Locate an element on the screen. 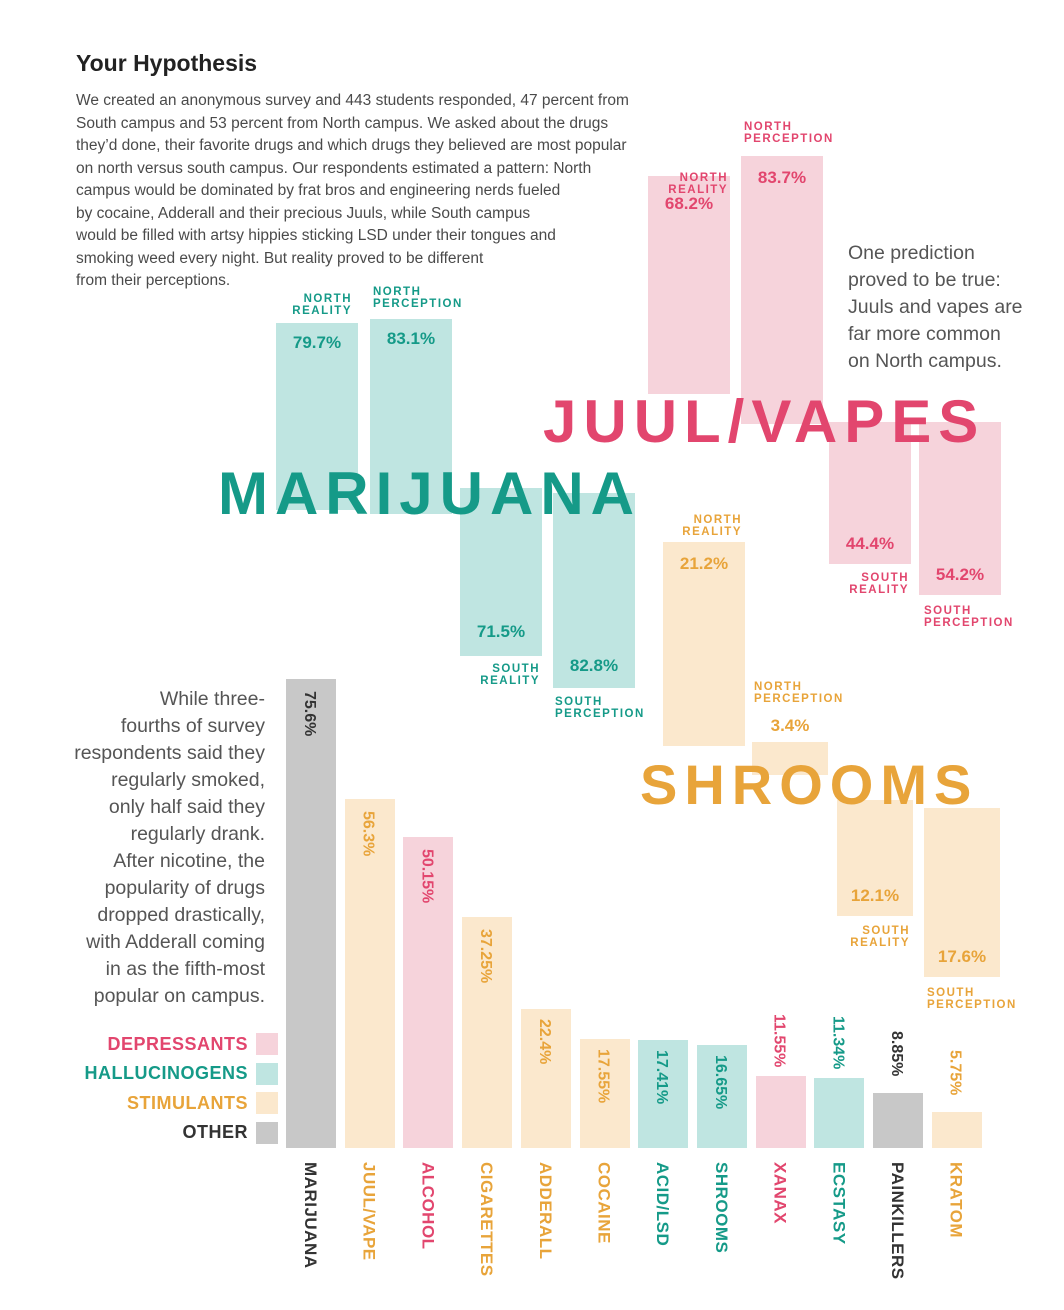 This screenshot has width=1064, height=1310. shrooms-series-label: SOUTH REALITY is located at coordinates (880, 937).